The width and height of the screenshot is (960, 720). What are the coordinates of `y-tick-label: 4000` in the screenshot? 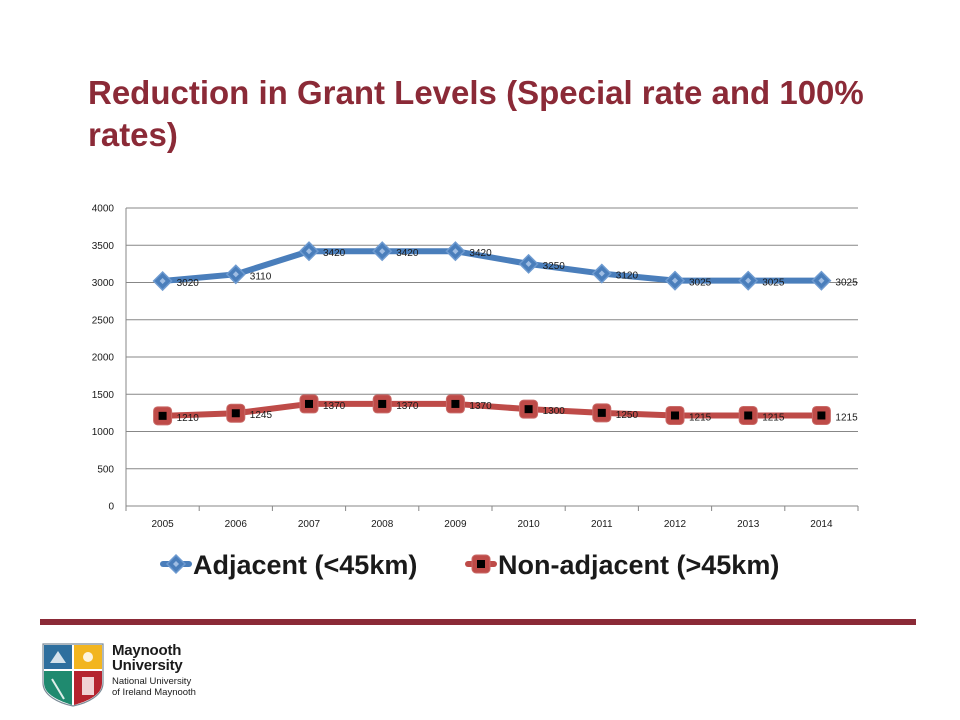 It's located at (103, 209).